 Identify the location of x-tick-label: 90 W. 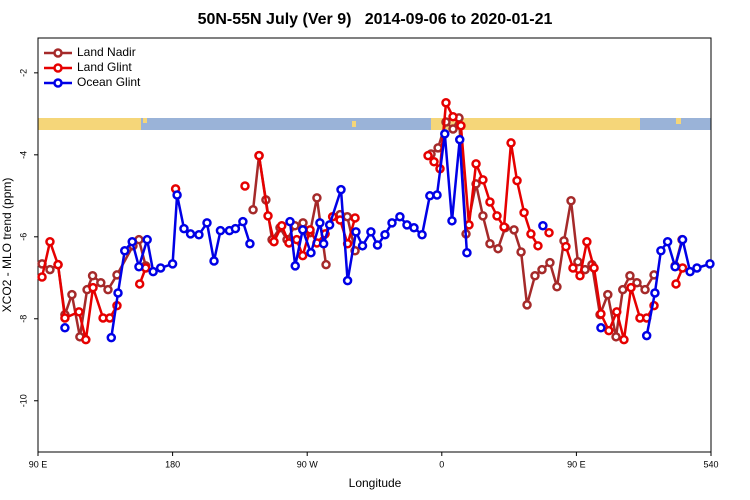
(308, 464).